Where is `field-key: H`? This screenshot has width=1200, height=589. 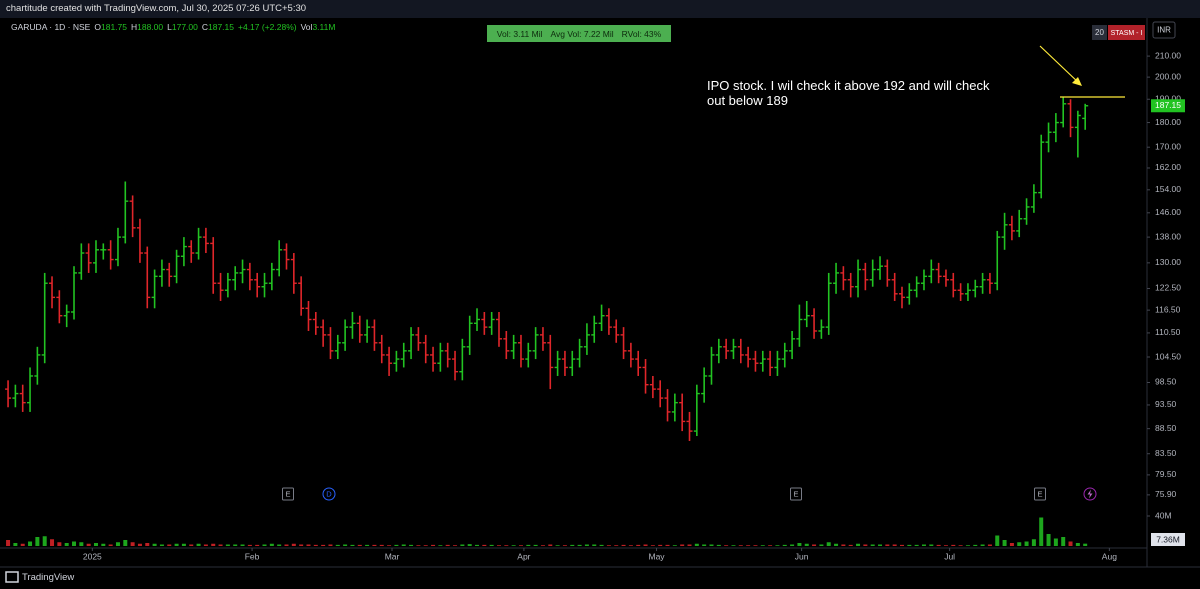 field-key: H is located at coordinates (134, 27).